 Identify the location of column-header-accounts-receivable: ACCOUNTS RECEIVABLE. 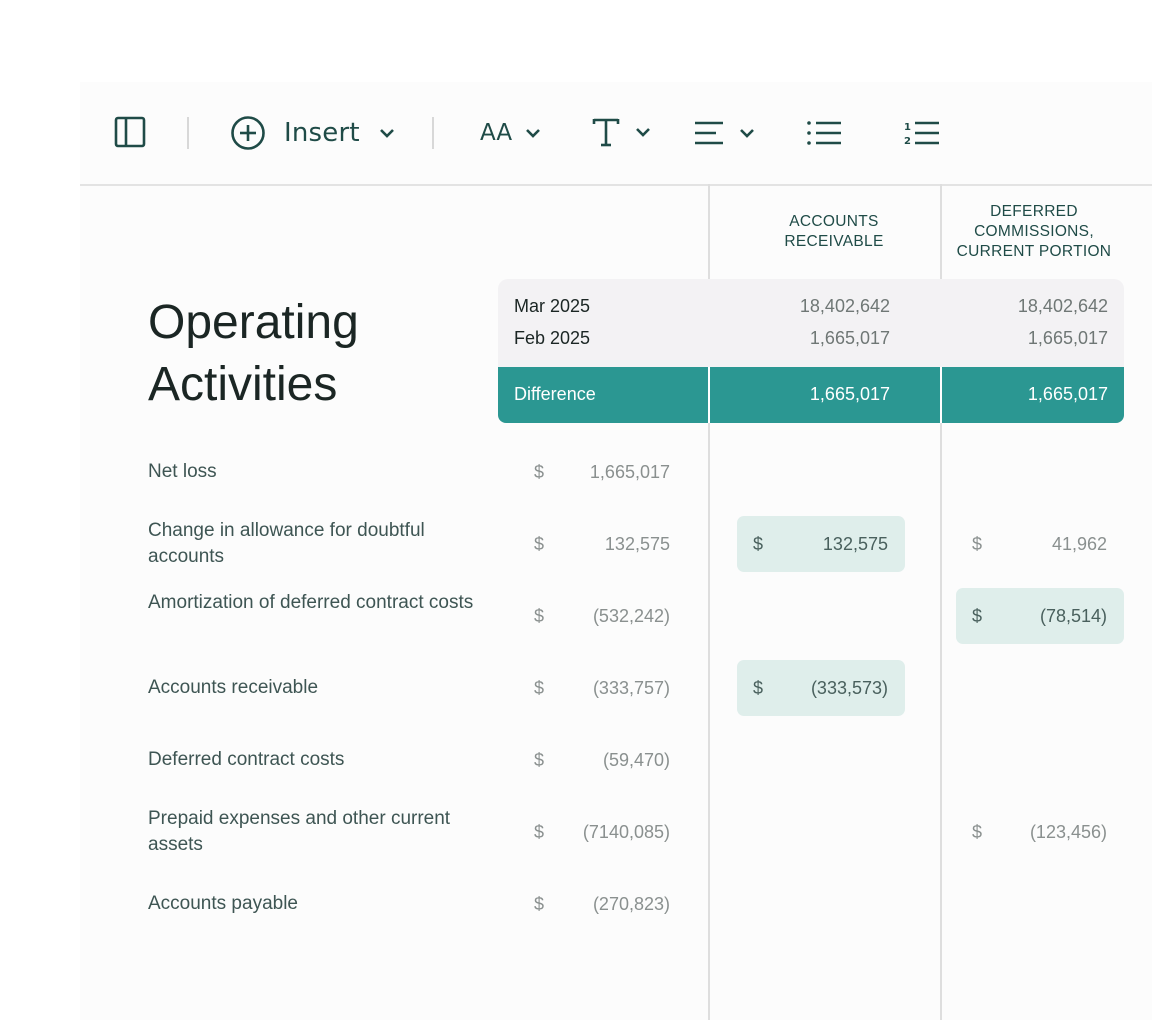
(834, 231).